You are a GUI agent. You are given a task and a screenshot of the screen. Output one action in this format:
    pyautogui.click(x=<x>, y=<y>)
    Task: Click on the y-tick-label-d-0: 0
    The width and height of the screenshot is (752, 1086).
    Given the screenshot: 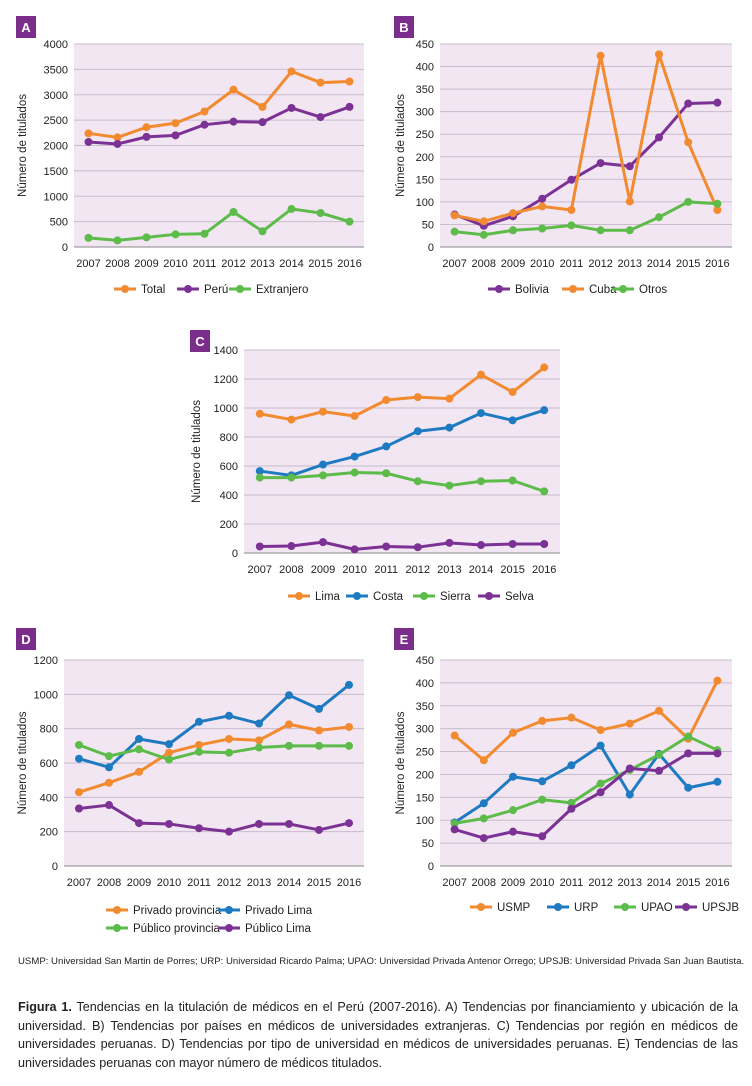 What is the action you would take?
    pyautogui.click(x=55, y=867)
    